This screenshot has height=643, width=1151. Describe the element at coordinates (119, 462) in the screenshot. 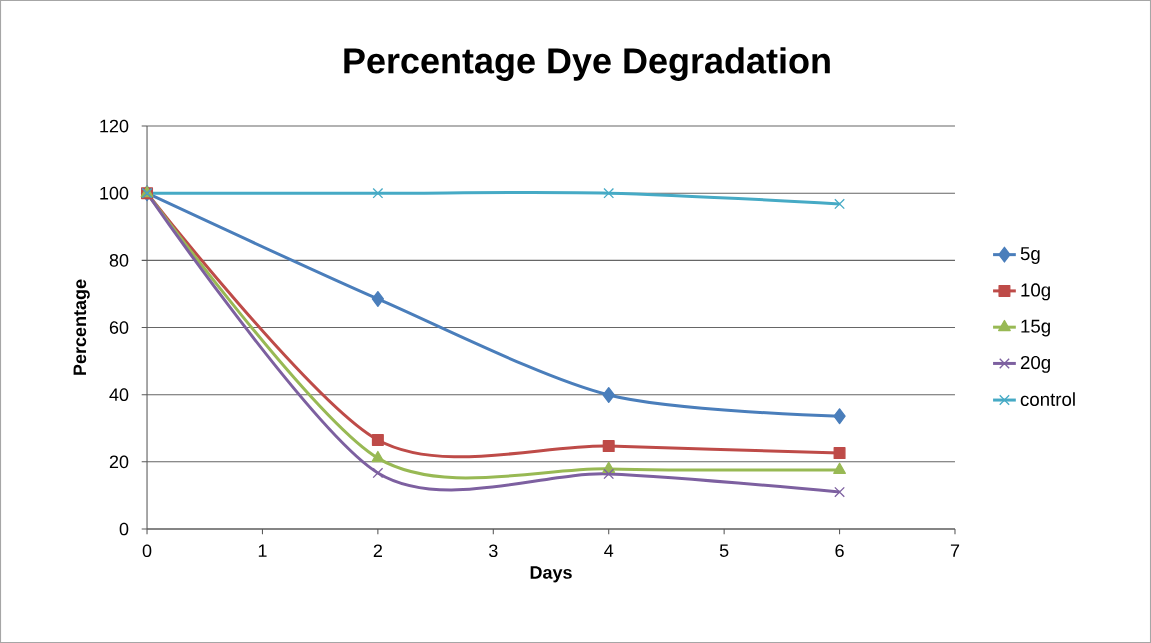

I see `y-tick-label: 20` at that location.